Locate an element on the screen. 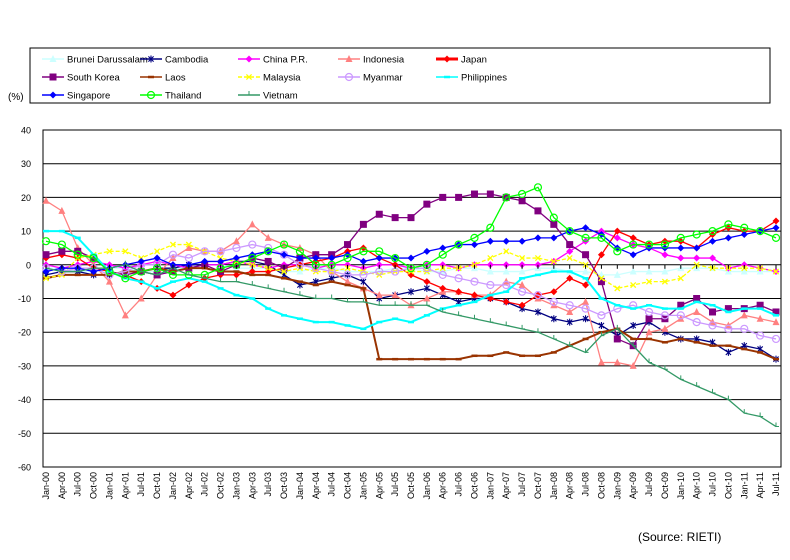 Image resolution: width=790 pixels, height=560 pixels. x-tick-label: Oct-03 is located at coordinates (284, 485).